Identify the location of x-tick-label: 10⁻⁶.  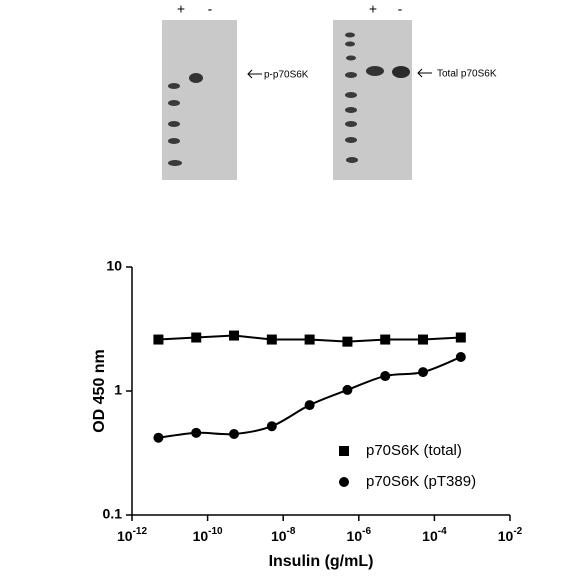
(359, 535).